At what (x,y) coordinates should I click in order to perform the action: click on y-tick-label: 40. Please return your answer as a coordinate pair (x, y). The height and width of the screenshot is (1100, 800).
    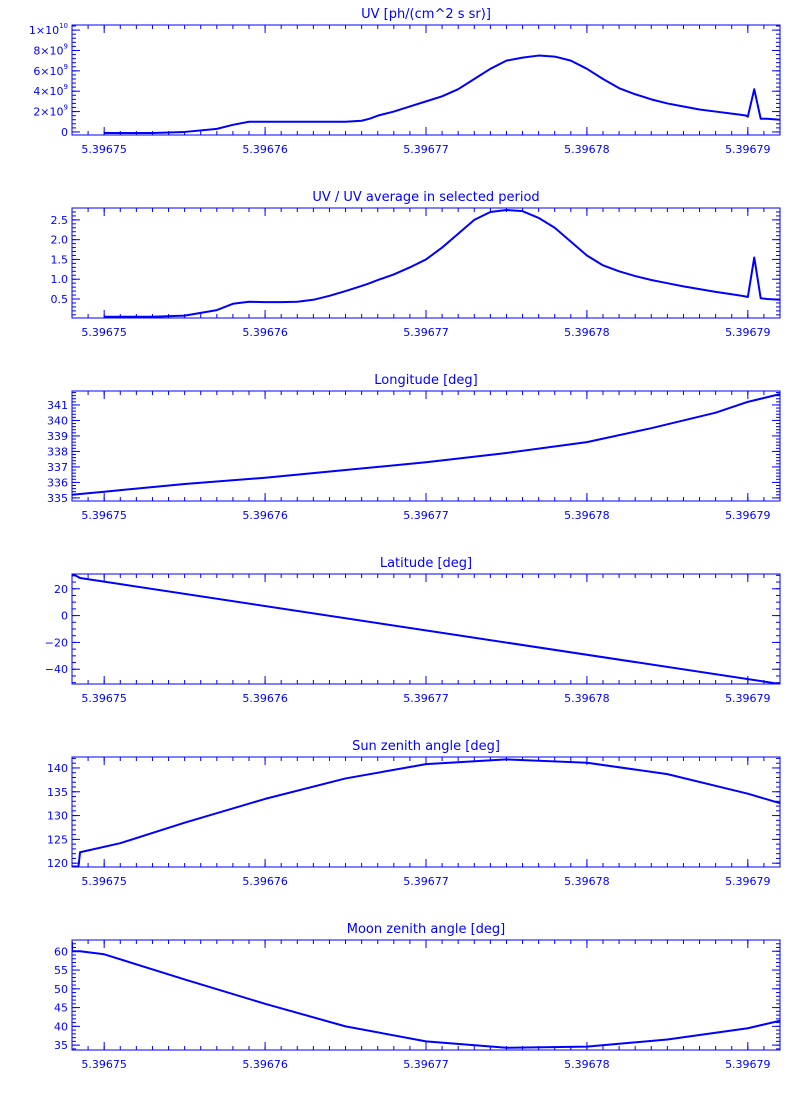
    Looking at the image, I should click on (61, 1026).